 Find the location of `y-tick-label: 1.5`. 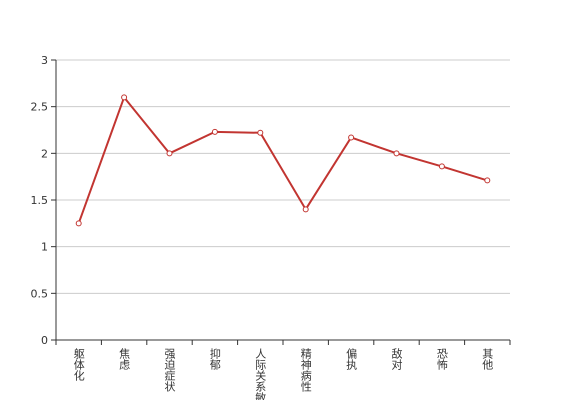

y-tick-label: 1.5 is located at coordinates (40, 200).